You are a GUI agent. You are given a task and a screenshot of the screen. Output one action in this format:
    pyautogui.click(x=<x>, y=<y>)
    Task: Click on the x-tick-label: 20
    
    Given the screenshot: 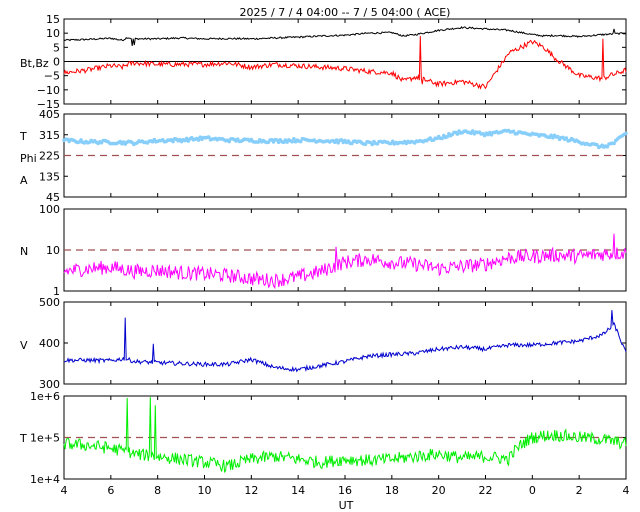 What is the action you would take?
    pyautogui.click(x=439, y=490)
    